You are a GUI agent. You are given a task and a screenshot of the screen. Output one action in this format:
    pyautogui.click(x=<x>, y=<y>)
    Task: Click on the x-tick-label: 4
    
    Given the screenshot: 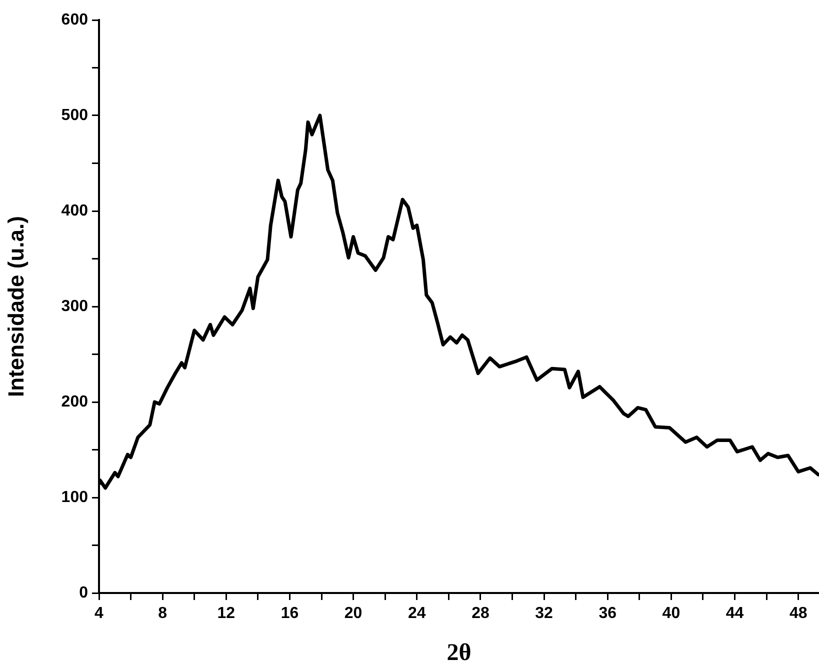 What is the action you would take?
    pyautogui.click(x=99, y=613)
    